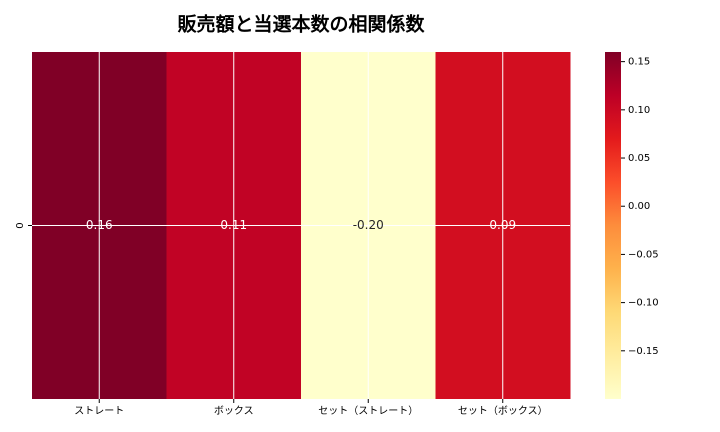 The width and height of the screenshot is (720, 432). I want to click on cell-label: -0.20, so click(368, 225).